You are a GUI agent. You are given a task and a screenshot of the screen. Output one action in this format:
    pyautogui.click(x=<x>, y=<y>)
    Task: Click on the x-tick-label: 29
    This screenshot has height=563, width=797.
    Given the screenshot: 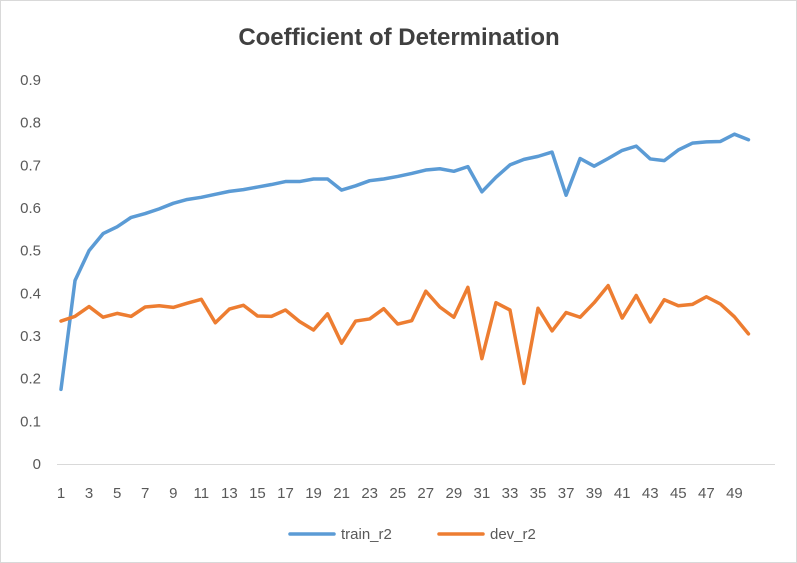 What is the action you would take?
    pyautogui.click(x=453, y=493)
    